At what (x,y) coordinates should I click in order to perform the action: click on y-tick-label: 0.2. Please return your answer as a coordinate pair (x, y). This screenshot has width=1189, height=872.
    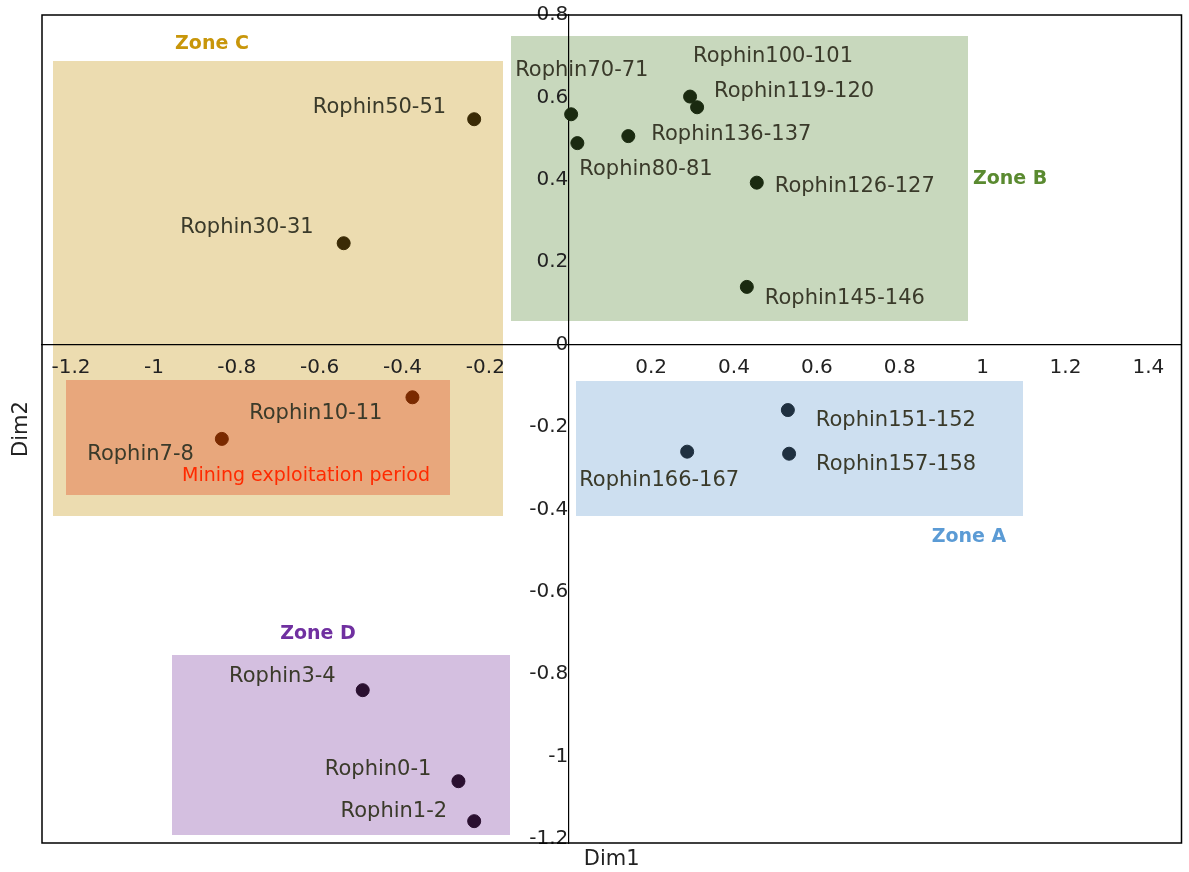
    Looking at the image, I should click on (552, 260).